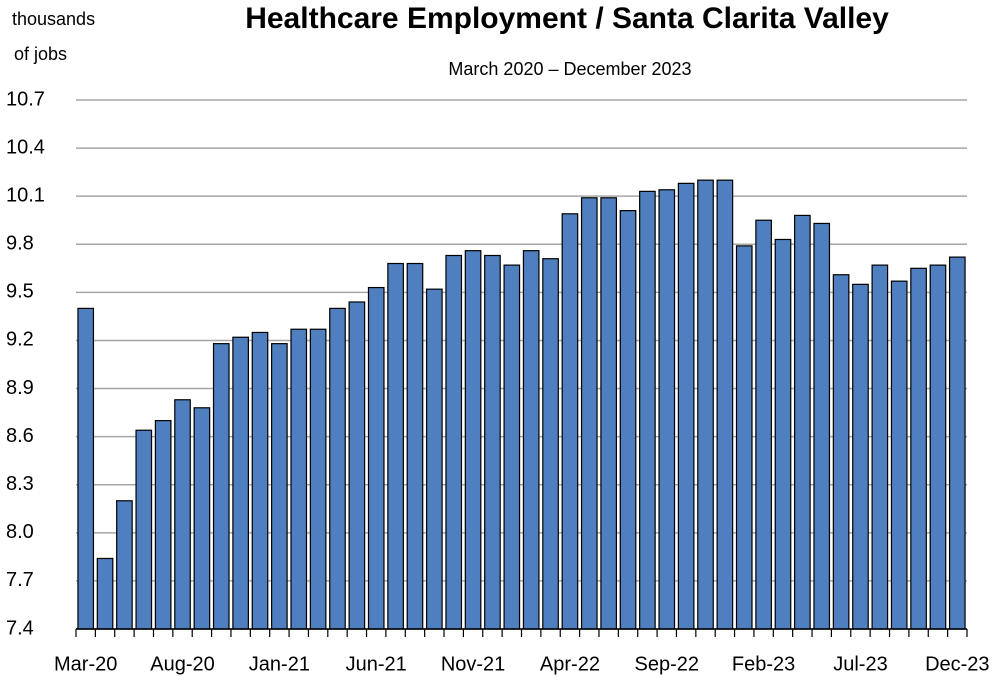 Image resolution: width=998 pixels, height=677 pixels. I want to click on y-tick-label: 9.8, so click(20, 244).